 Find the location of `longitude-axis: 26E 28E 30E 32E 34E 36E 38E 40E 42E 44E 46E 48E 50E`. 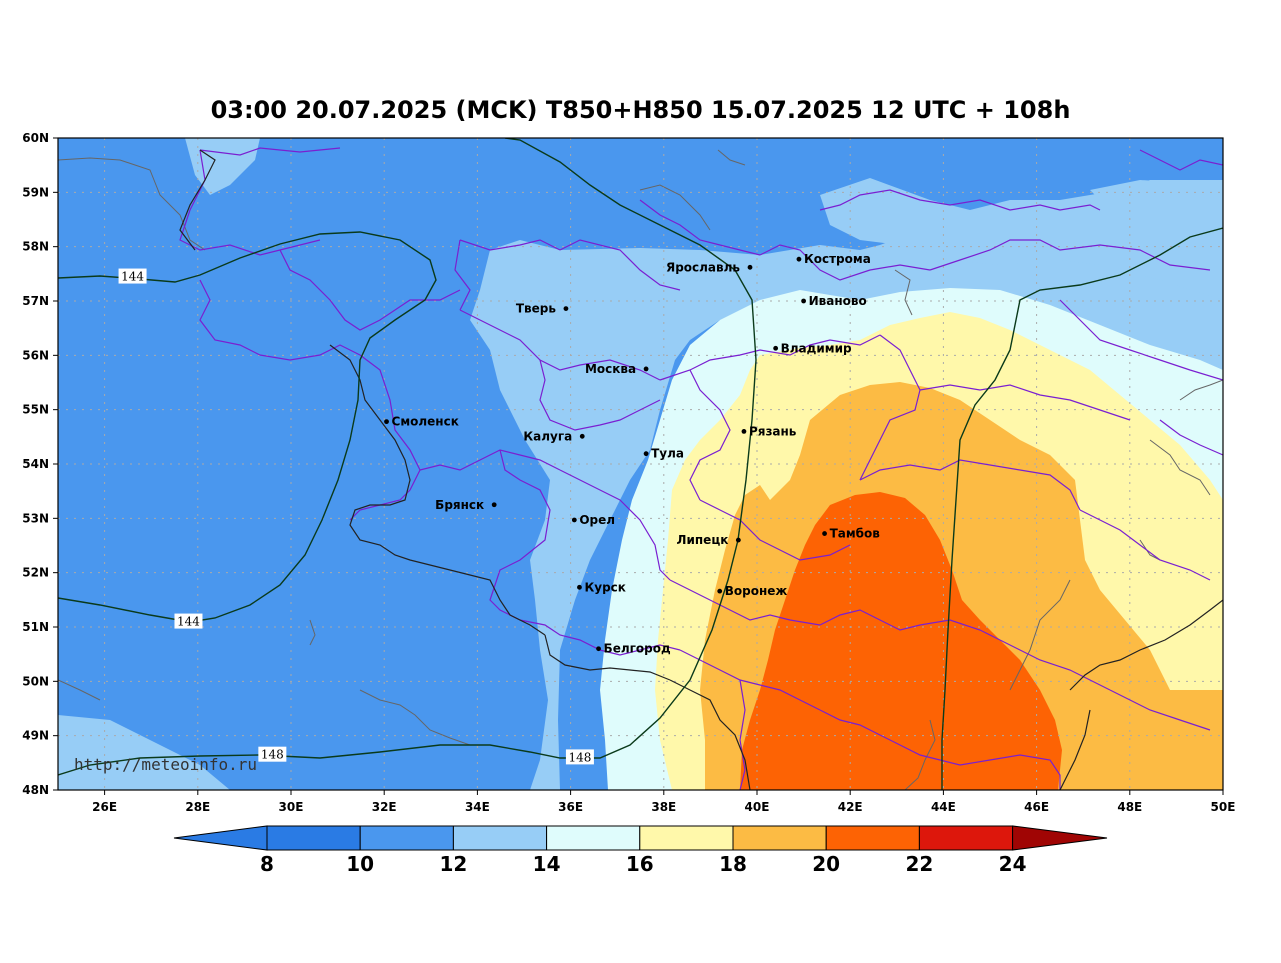

longitude-axis: 26E 28E 30E 32E 34E 36E 38E 40E 42E 44E 46E 48E 50E is located at coordinates (663, 802).